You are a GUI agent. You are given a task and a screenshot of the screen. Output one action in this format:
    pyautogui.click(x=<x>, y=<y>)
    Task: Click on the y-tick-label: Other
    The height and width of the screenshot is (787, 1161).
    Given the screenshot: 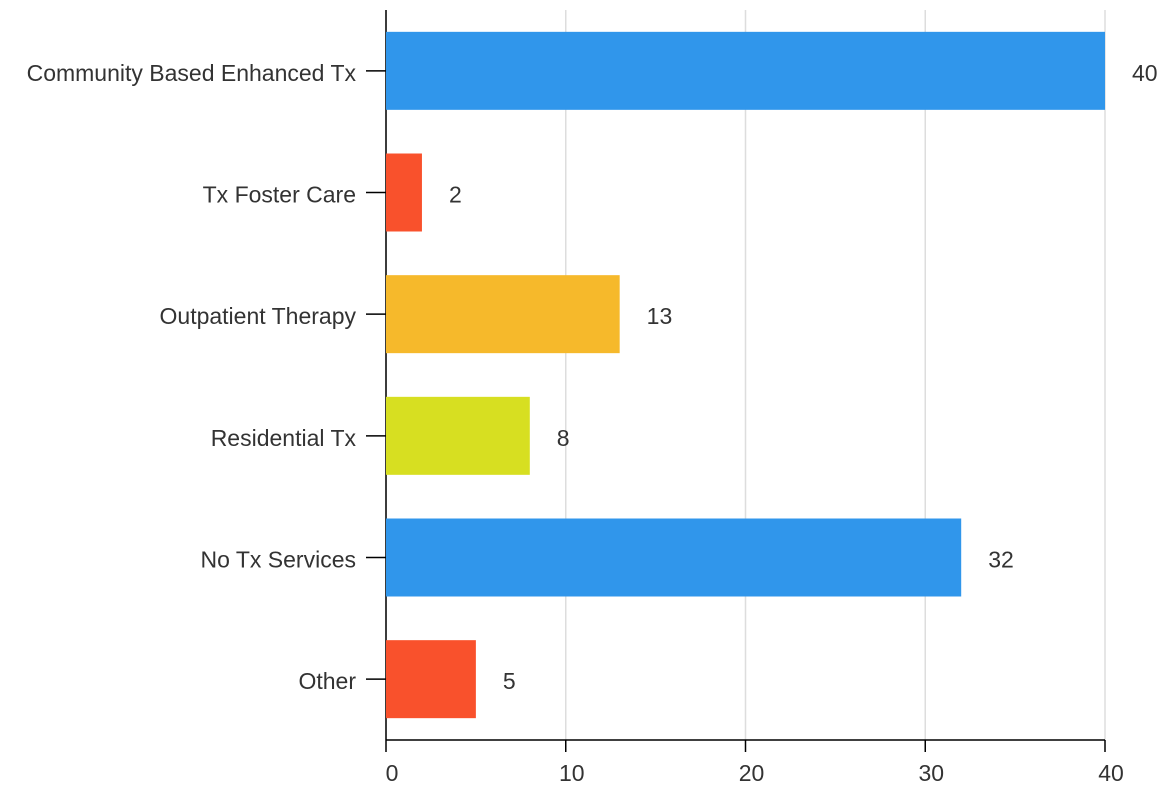 What is the action you would take?
    pyautogui.click(x=327, y=681)
    